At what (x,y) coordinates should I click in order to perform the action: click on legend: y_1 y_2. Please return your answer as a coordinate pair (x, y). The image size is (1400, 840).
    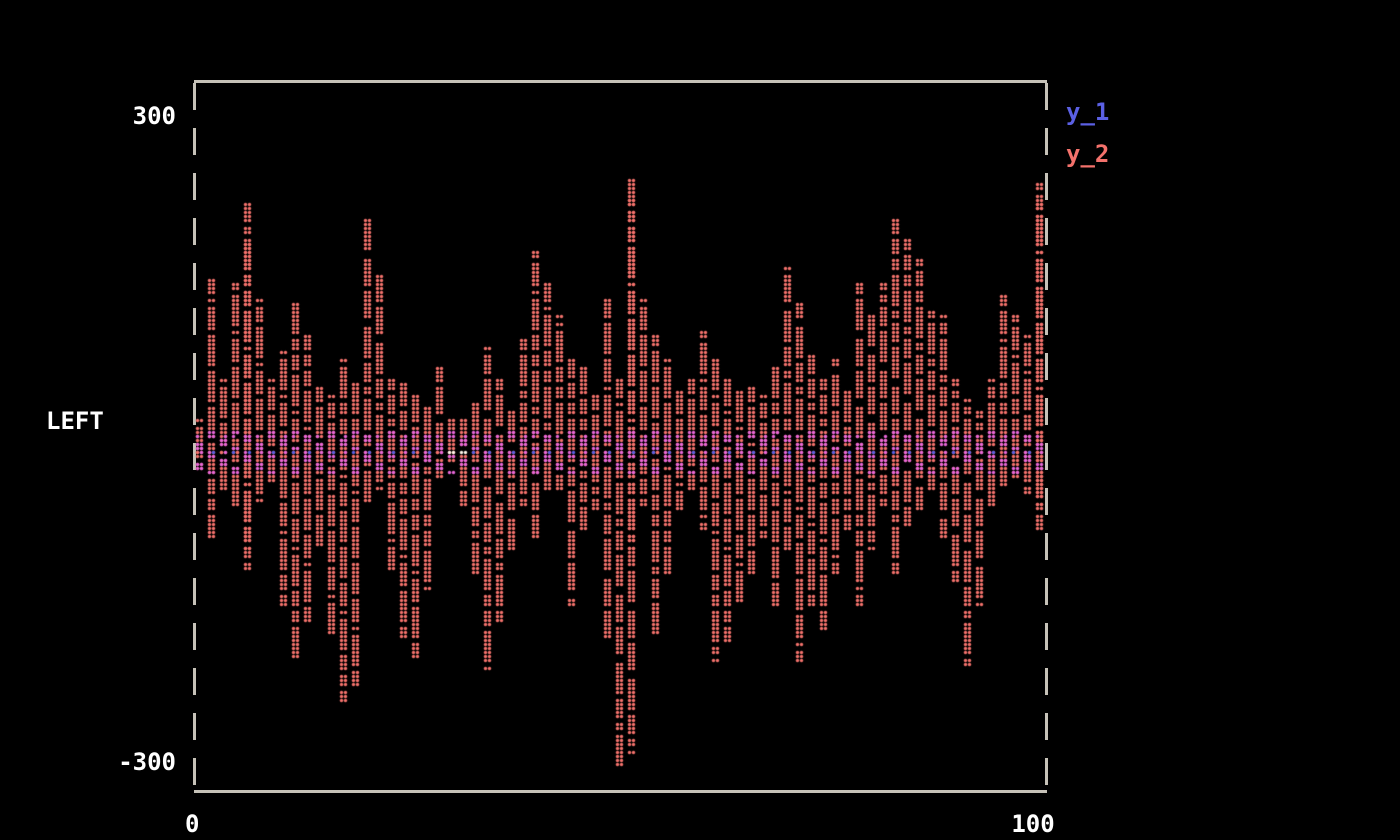
    Looking at the image, I should click on (1087, 141).